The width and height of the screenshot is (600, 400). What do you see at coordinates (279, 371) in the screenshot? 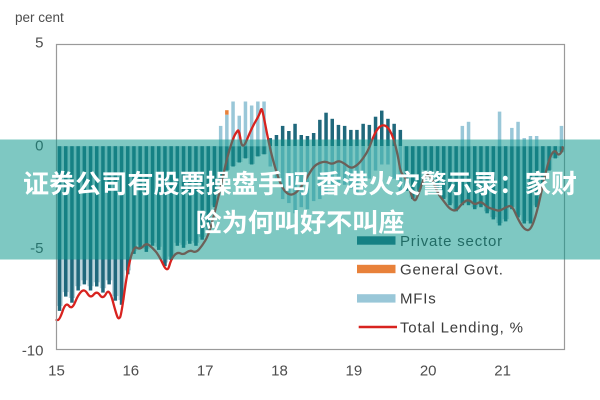
I see `svg-text: 18` at bounding box center [279, 371].